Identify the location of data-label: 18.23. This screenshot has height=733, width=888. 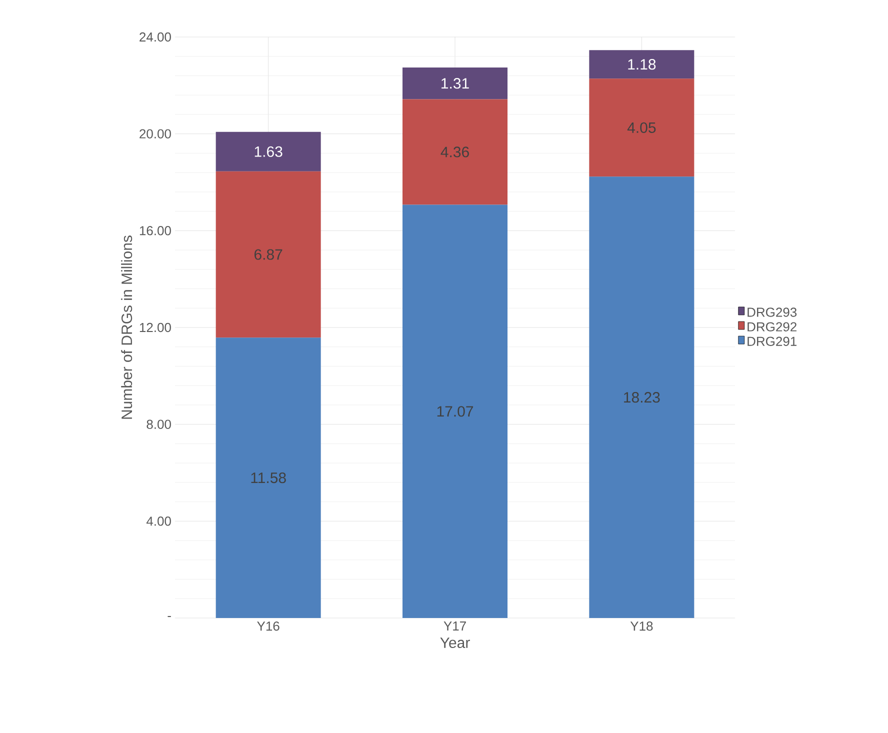
(642, 397).